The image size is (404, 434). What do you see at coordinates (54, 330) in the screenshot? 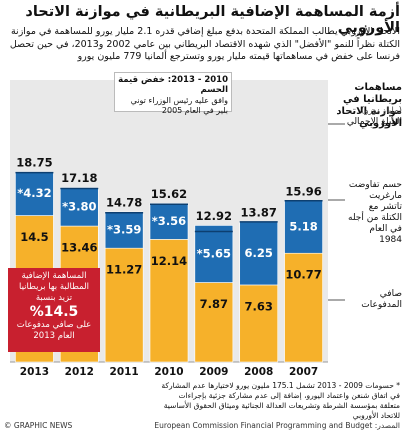
I see `callout-bottom: على صافي مدفوعات العام 2013` at bounding box center [54, 330].